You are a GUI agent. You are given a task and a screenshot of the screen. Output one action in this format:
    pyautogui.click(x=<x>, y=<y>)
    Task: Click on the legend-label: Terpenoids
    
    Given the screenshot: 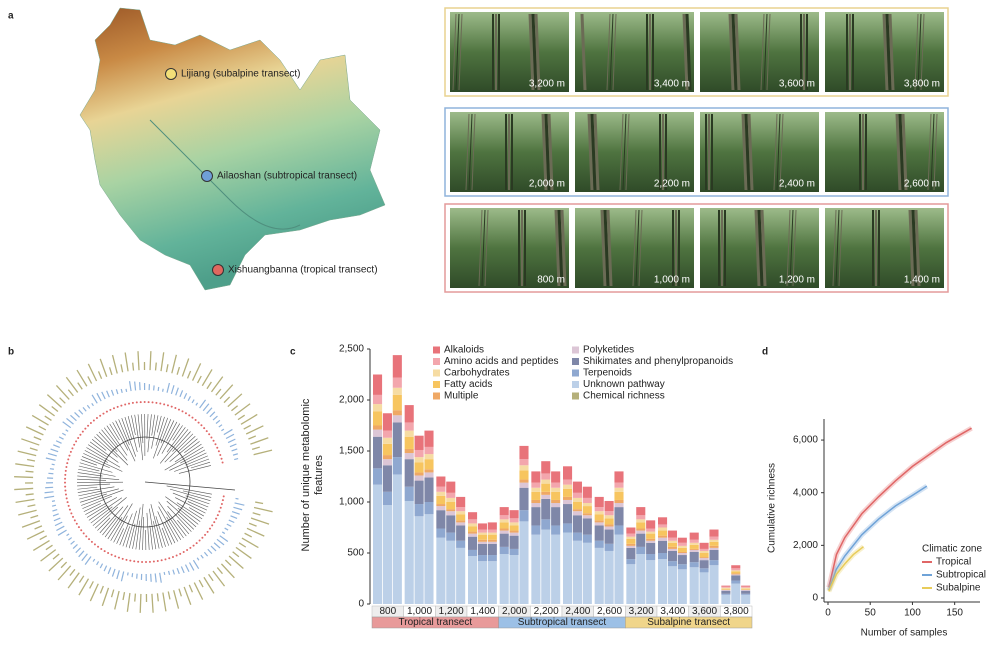 What is the action you would take?
    pyautogui.click(x=607, y=373)
    